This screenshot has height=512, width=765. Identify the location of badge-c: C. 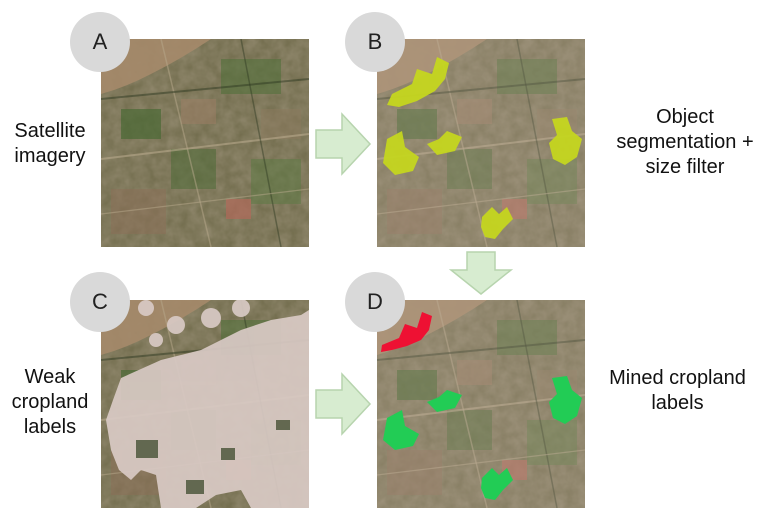
(100, 302).